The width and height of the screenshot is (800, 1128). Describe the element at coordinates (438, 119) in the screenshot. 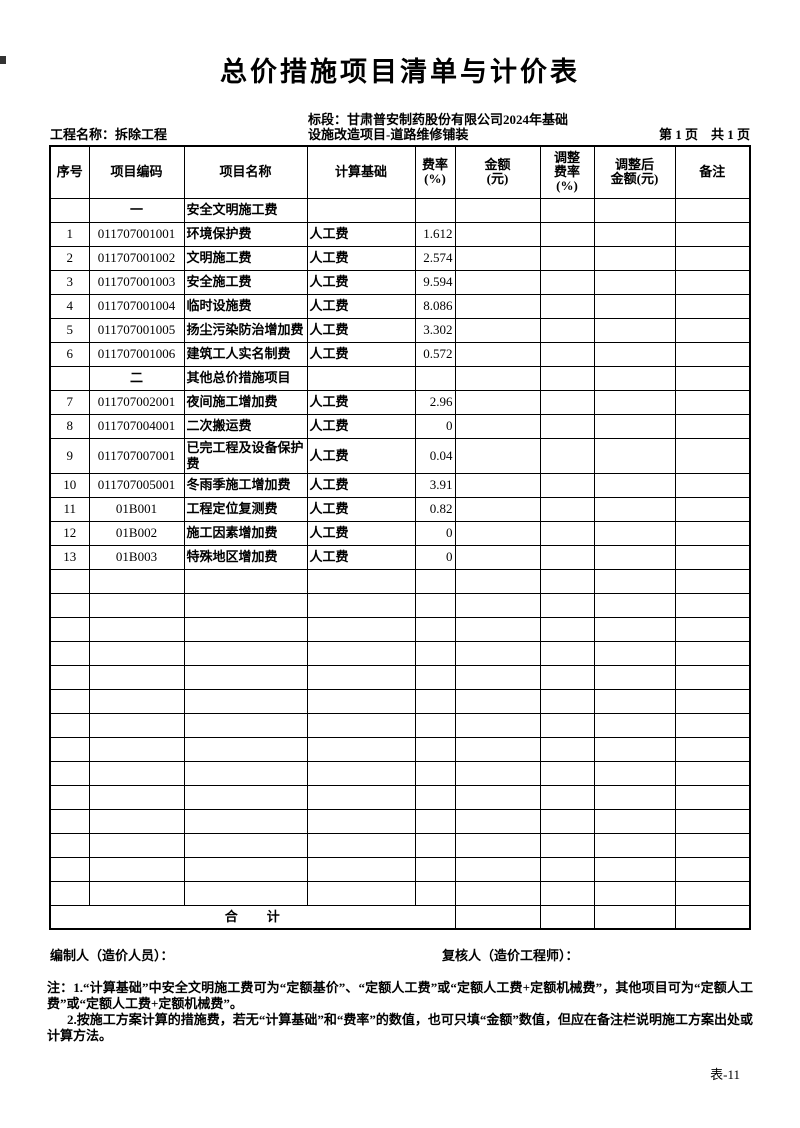

I see `section-line-1: 标段：甘肃普安制药股份有限公司2024年基础` at that location.